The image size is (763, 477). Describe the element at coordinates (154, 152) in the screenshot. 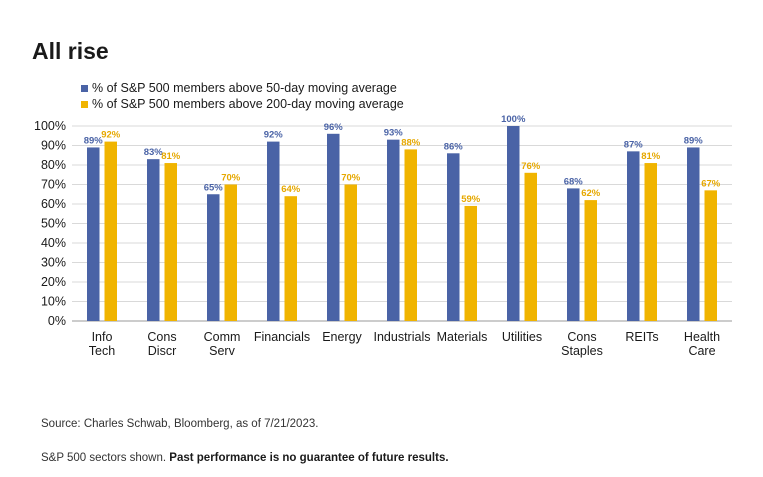

I see `data-label-50day: 83%` at that location.